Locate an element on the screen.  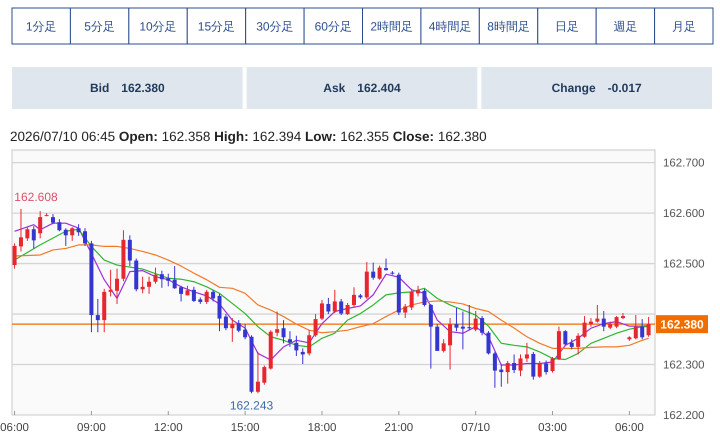
ref-line-label: 162.380 is located at coordinates (682, 325).